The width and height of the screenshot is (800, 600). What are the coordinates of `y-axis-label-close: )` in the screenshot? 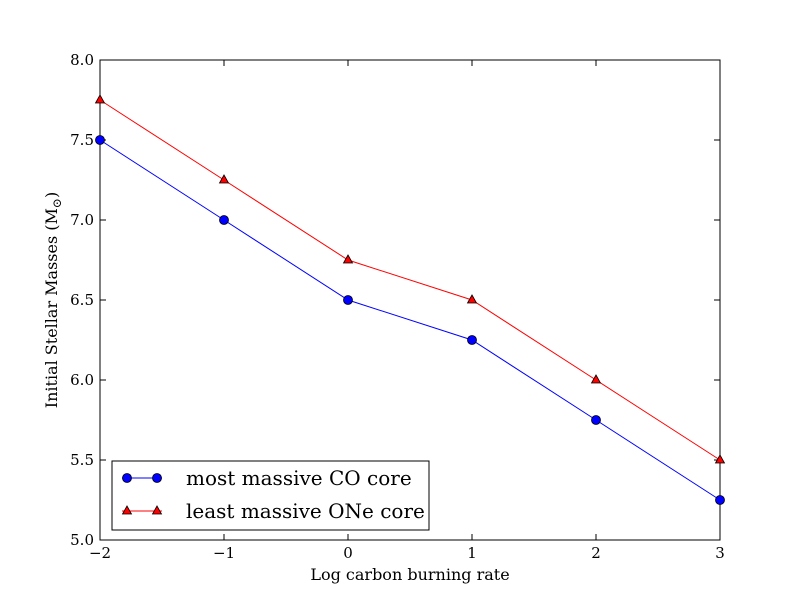 It's located at (51, 195).